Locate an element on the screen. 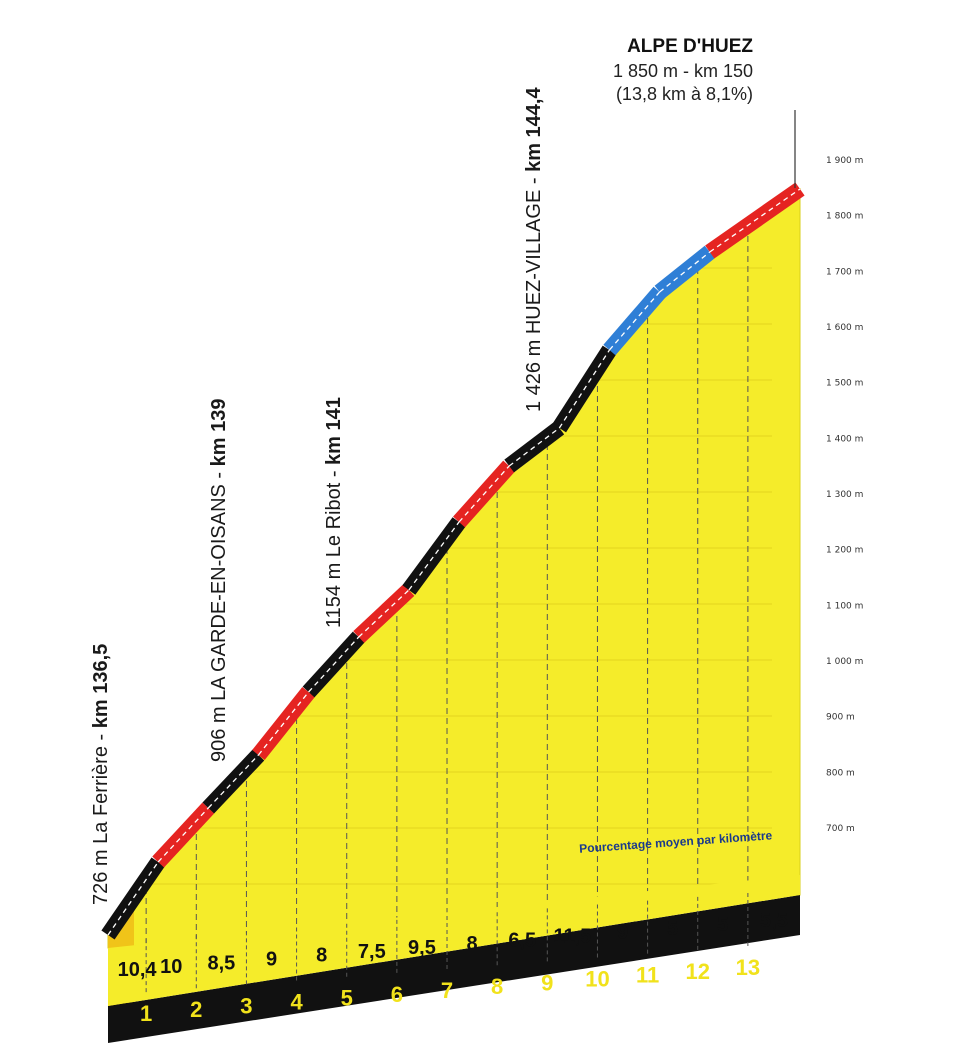 This screenshot has width=956, height=1050. finish-name: ALPE D'HUEZ is located at coordinates (690, 46).